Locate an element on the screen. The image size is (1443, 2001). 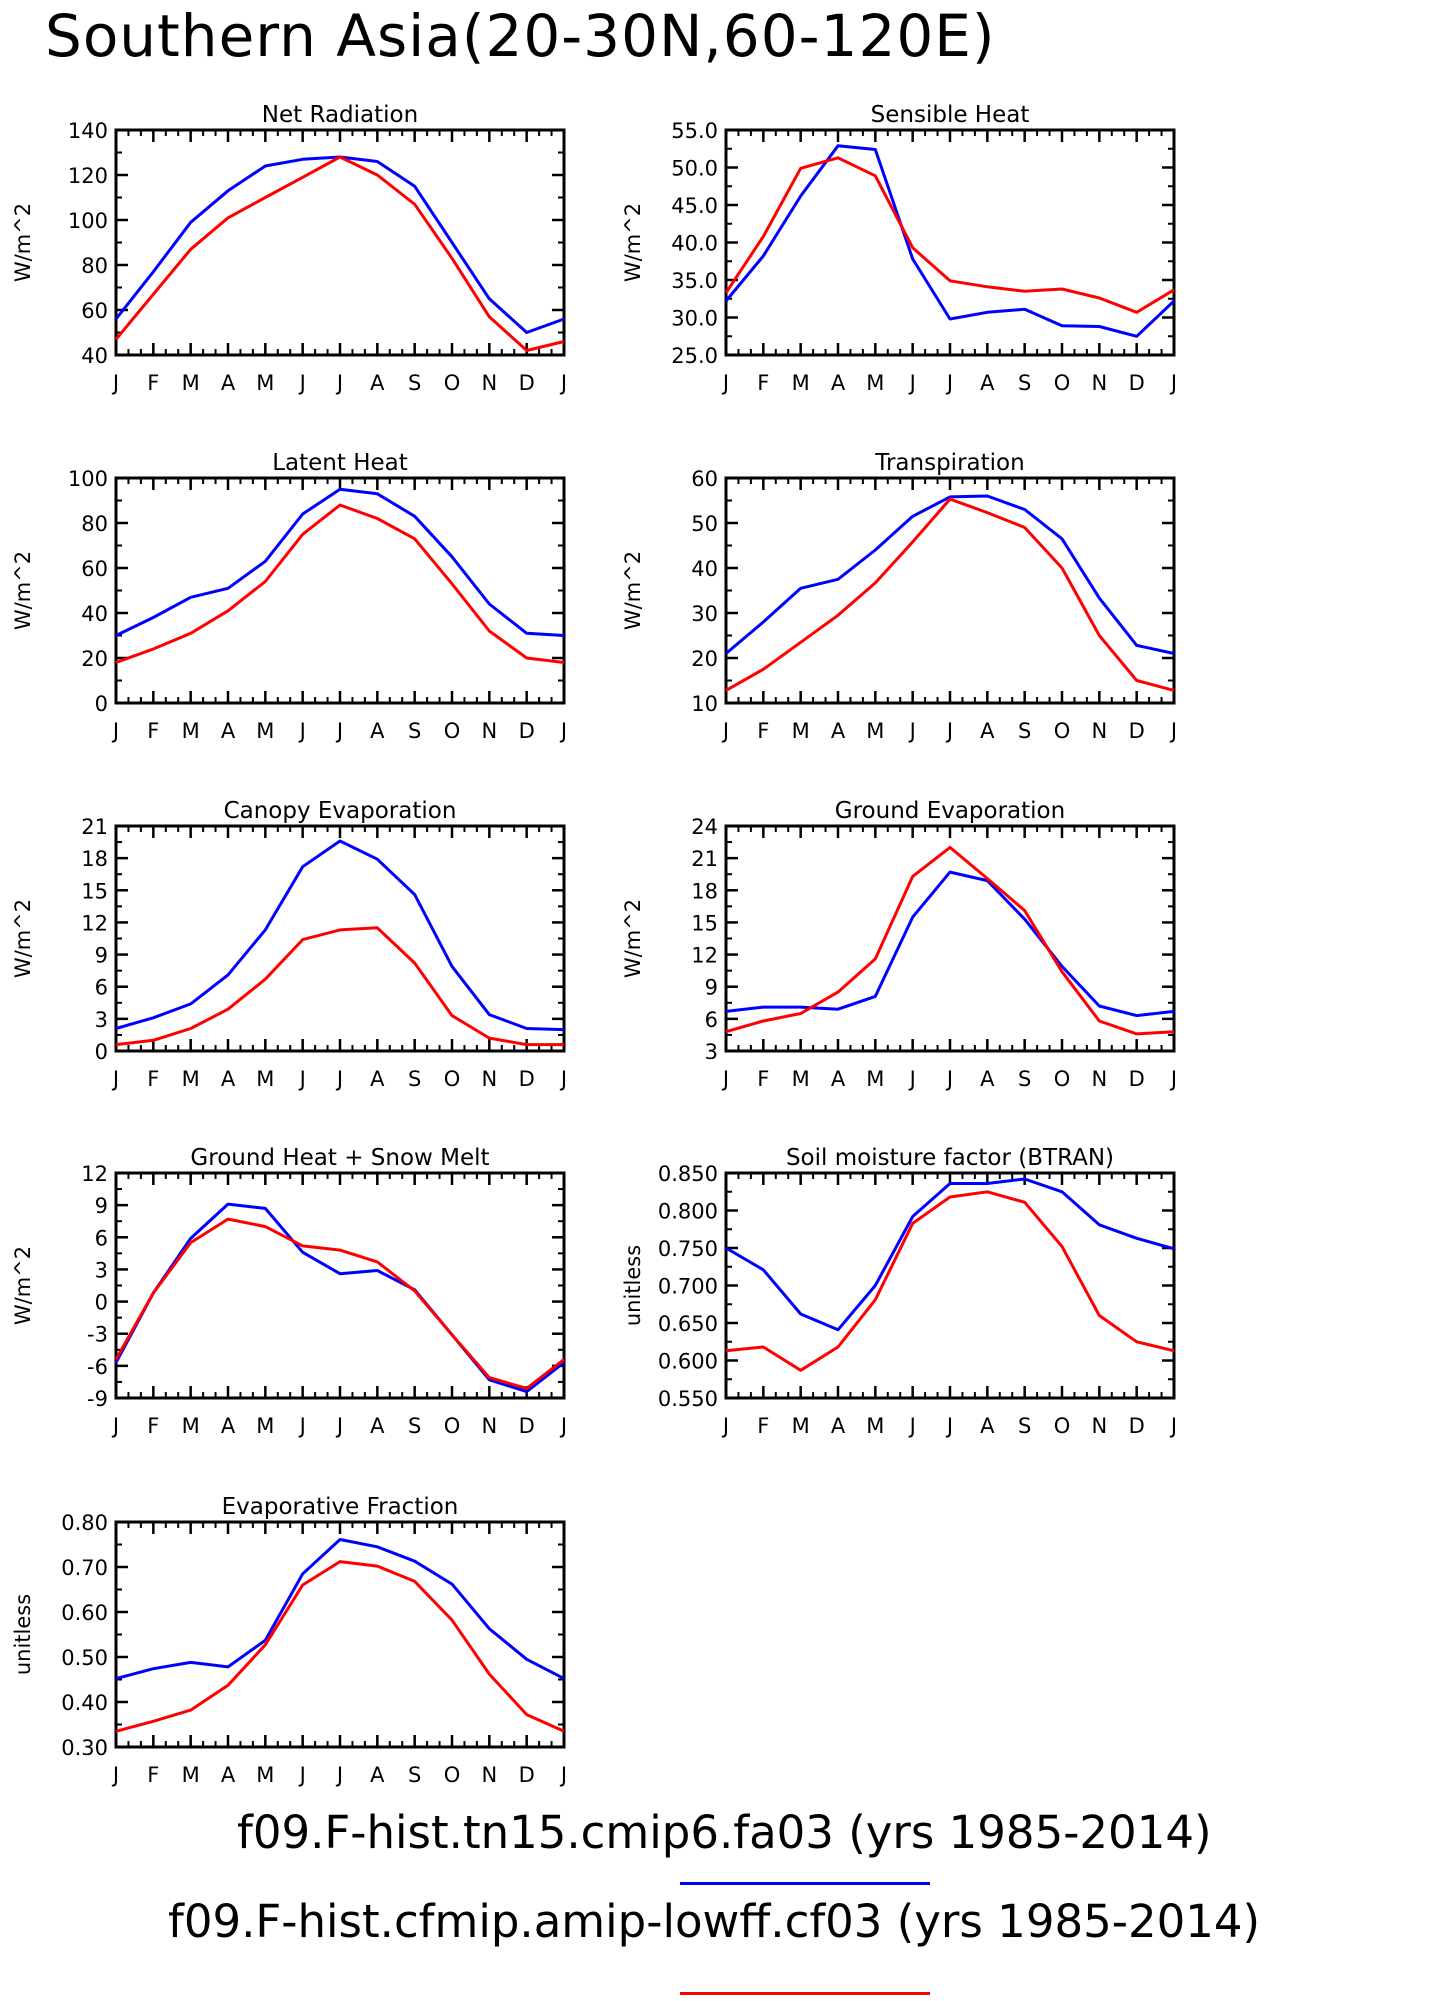
y-tick-label: 55.0 is located at coordinates (694, 131).